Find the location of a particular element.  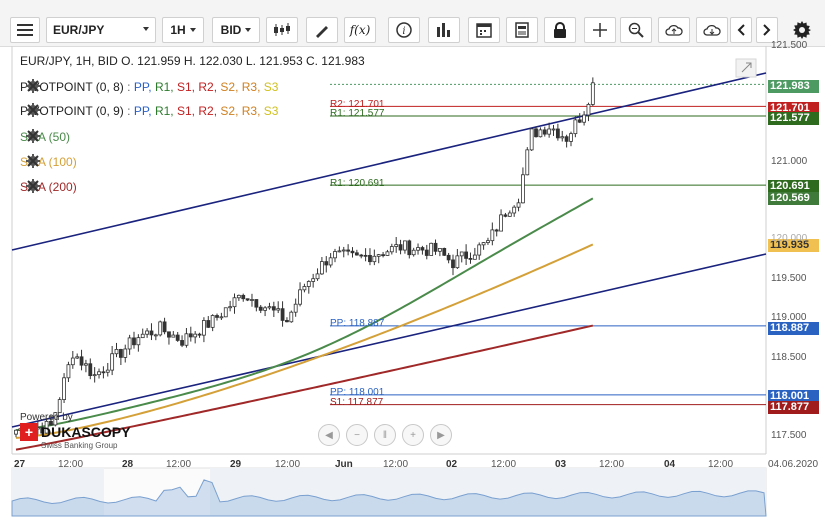

zoom-out-icon: − is located at coordinates (357, 435).